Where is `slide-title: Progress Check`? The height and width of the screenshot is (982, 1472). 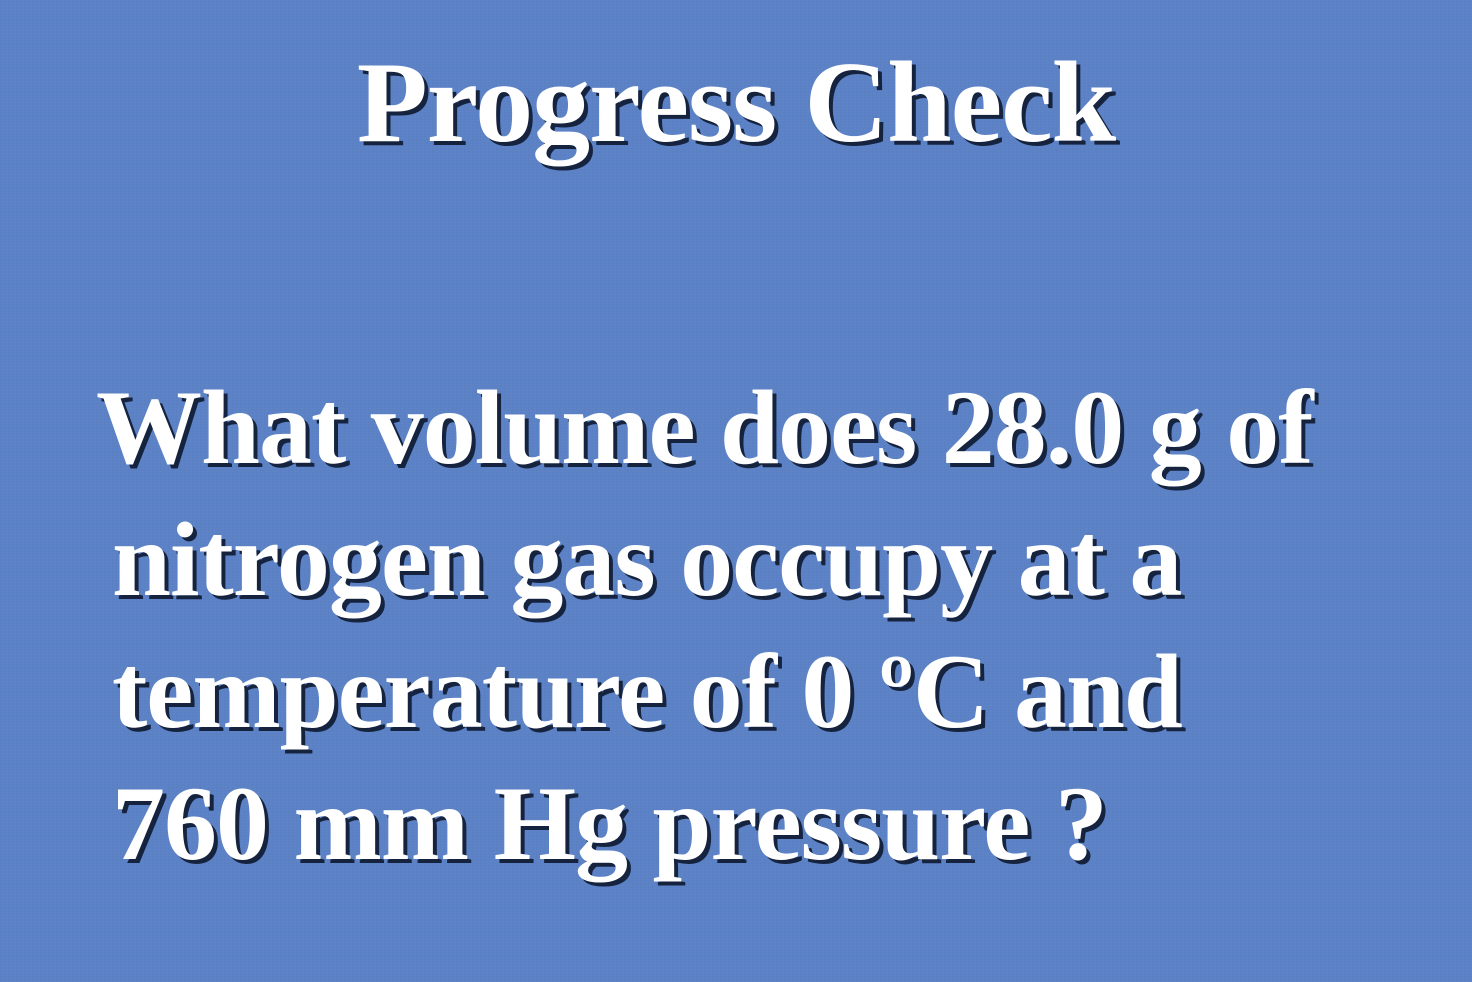
slide-title: Progress Check is located at coordinates (736, 103).